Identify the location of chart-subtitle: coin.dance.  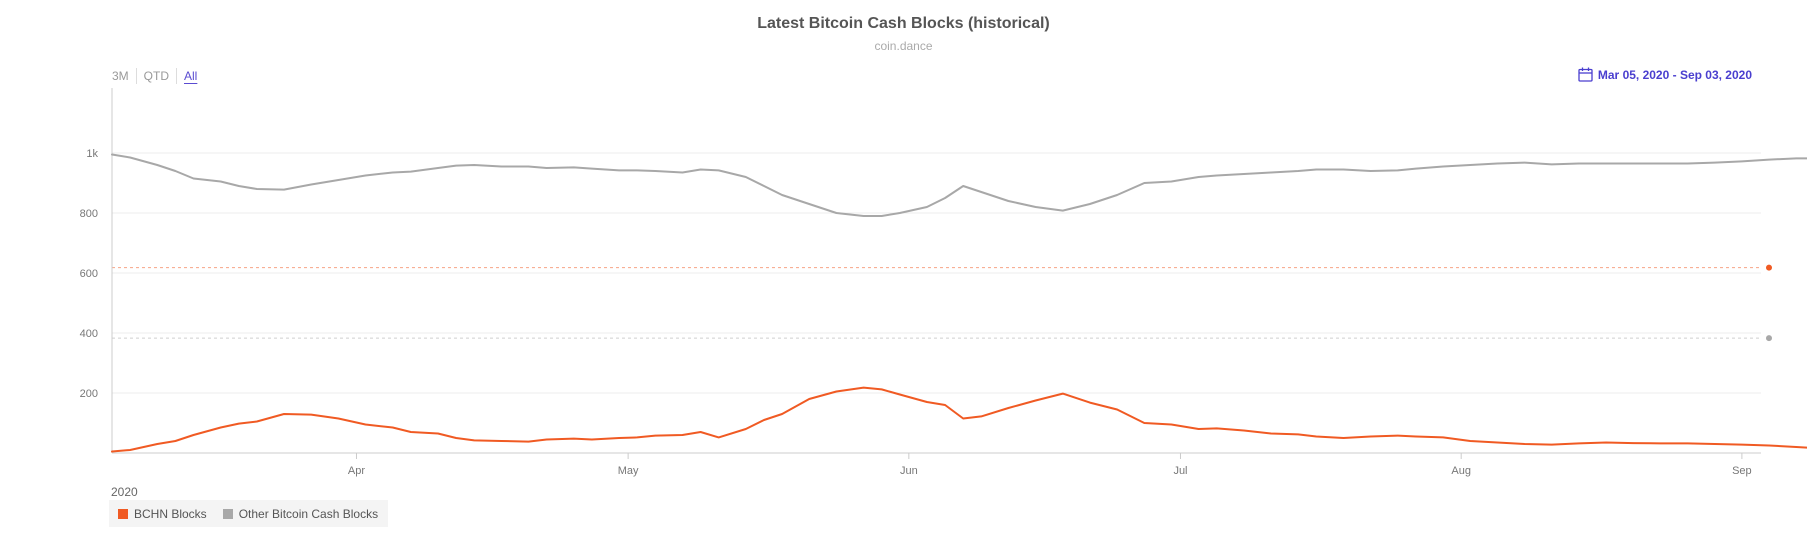
(903, 46).